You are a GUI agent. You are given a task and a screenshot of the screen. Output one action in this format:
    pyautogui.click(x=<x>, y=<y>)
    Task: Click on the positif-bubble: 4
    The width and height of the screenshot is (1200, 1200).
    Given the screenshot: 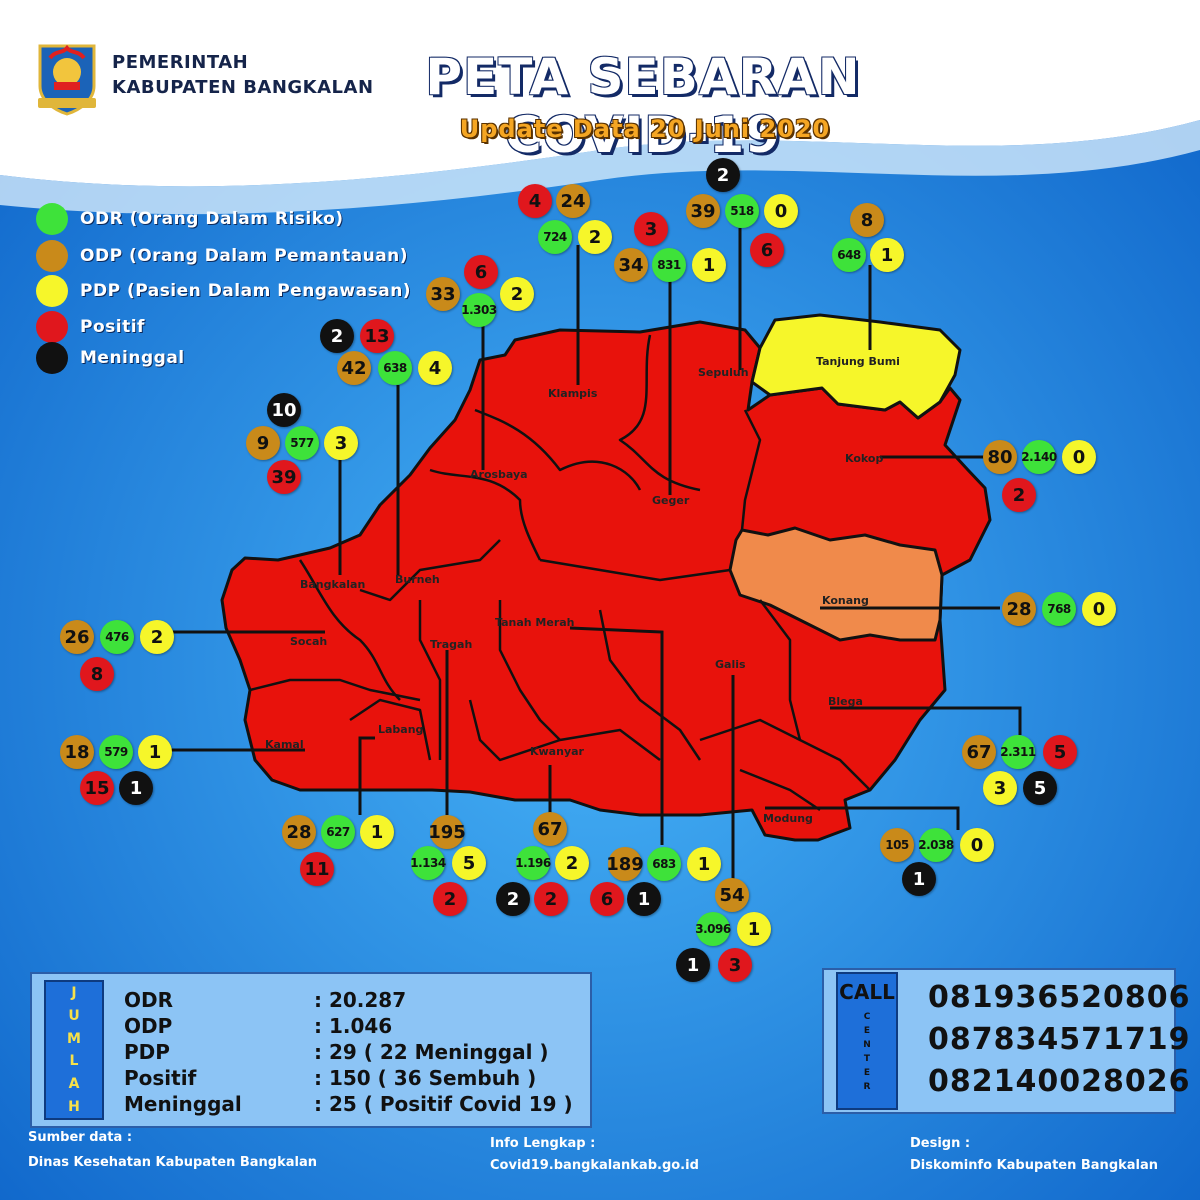 What is the action you would take?
    pyautogui.click(x=535, y=201)
    